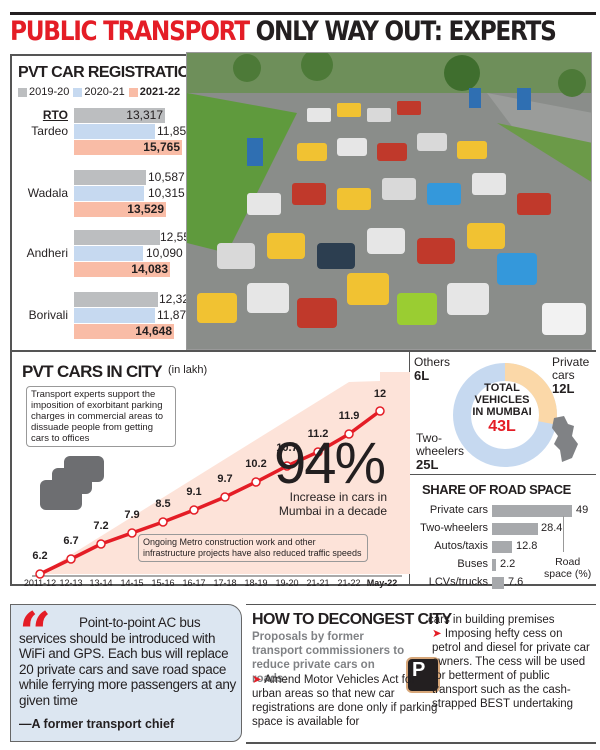  Describe the element at coordinates (35, 633) in the screenshot. I see `quote-mark-icon: “` at that location.